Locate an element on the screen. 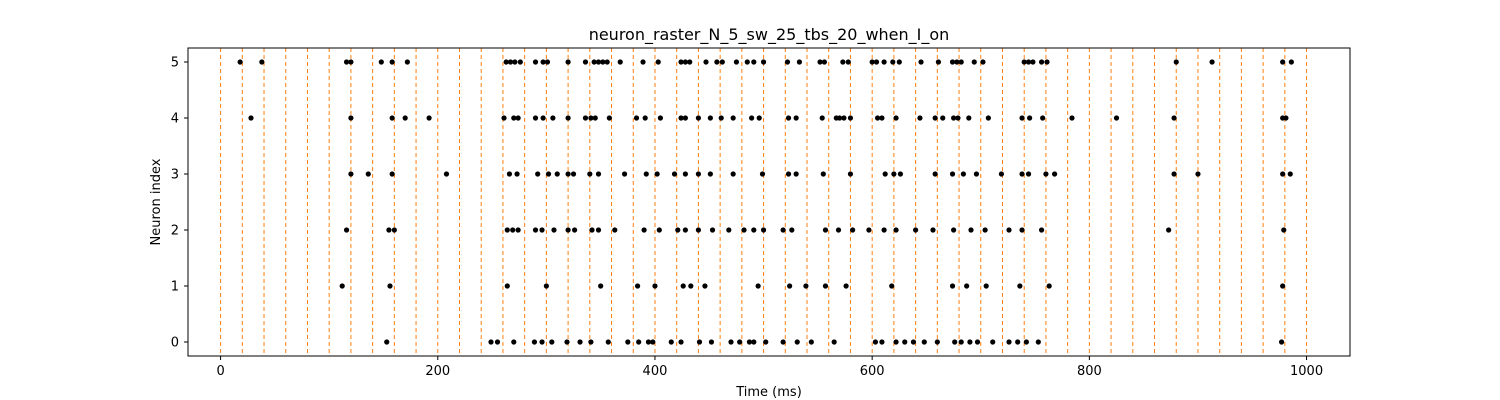 The height and width of the screenshot is (400, 1500). chart-title: neuron_raster_N_5_sw_25_tbs_20_when_I_on is located at coordinates (769, 35).